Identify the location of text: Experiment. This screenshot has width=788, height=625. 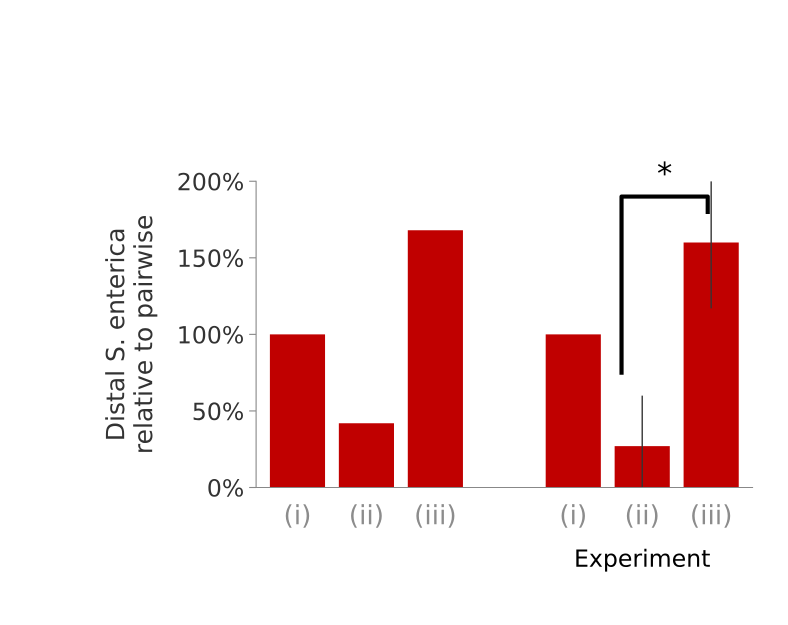
(643, 560).